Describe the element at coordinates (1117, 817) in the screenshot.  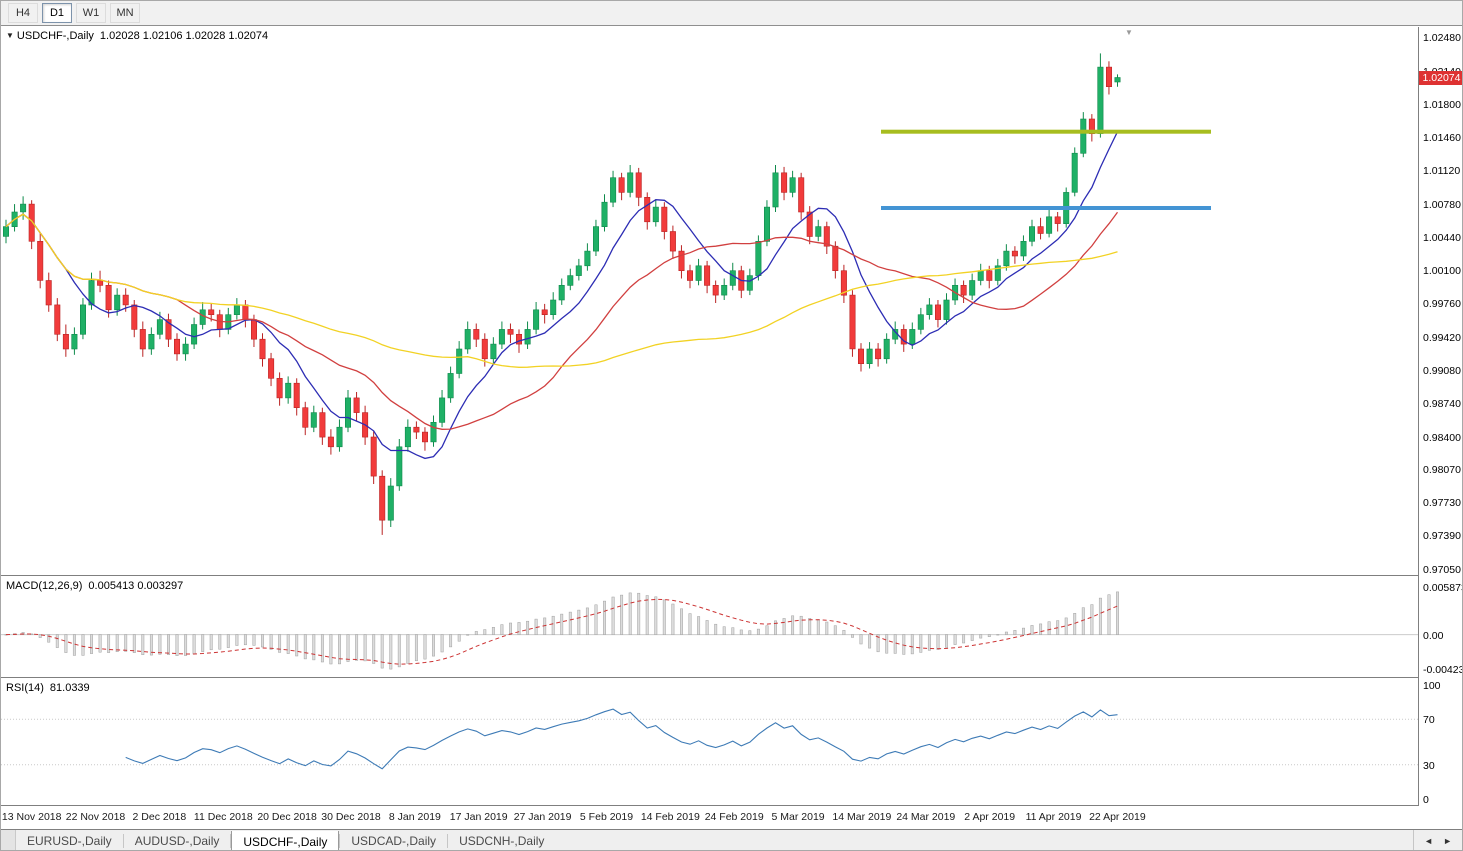
I see `date-label: 22 Apr 2019` at that location.